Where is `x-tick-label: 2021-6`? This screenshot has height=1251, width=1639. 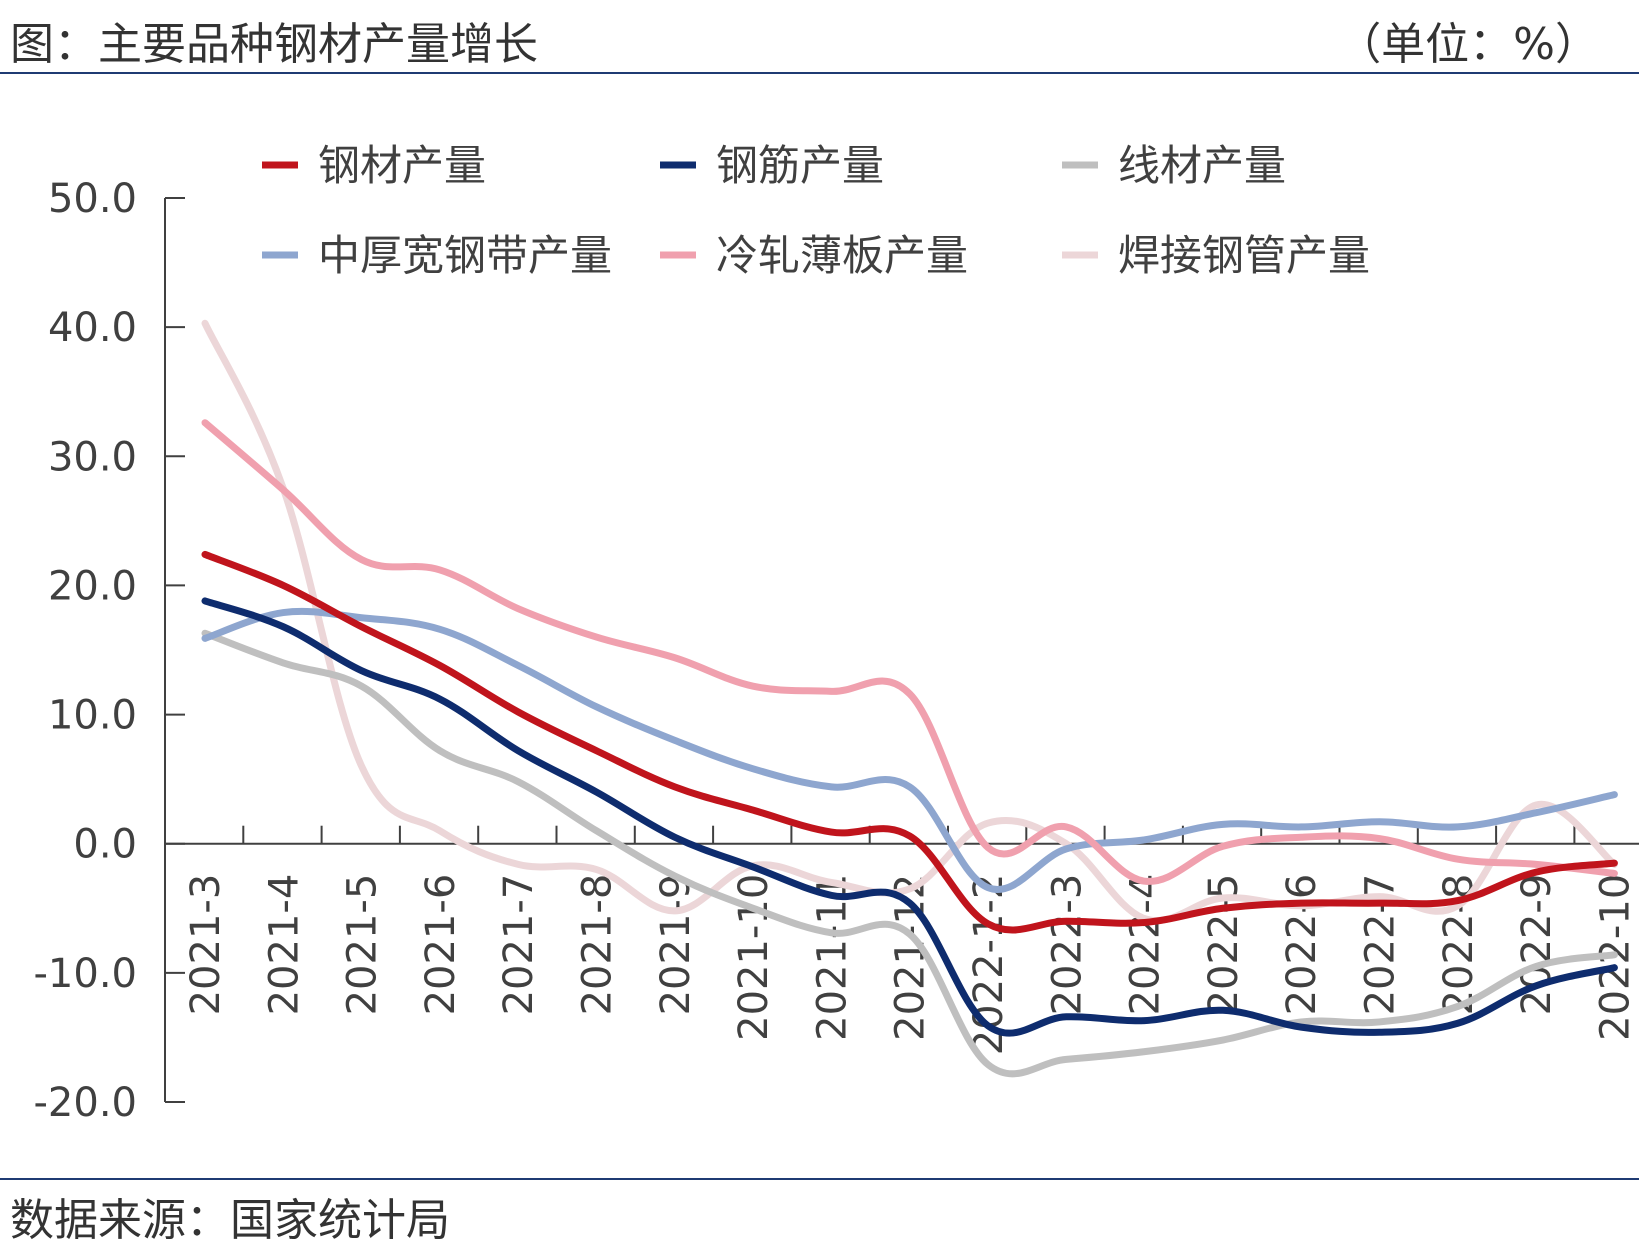
x-tick-label: 2021-6 is located at coordinates (441, 945).